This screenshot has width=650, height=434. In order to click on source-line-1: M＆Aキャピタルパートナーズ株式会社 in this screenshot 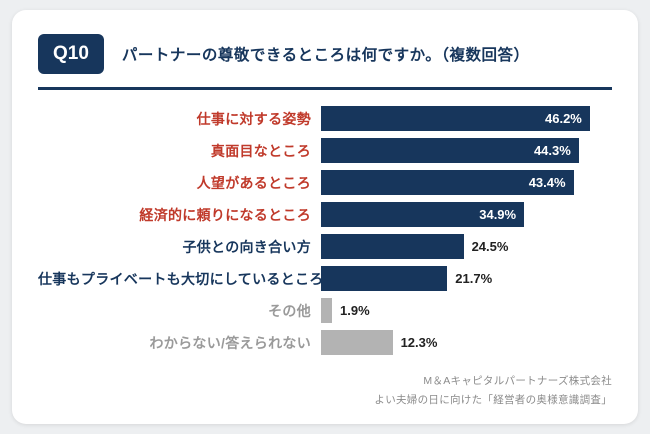, I will do `click(517, 381)`.